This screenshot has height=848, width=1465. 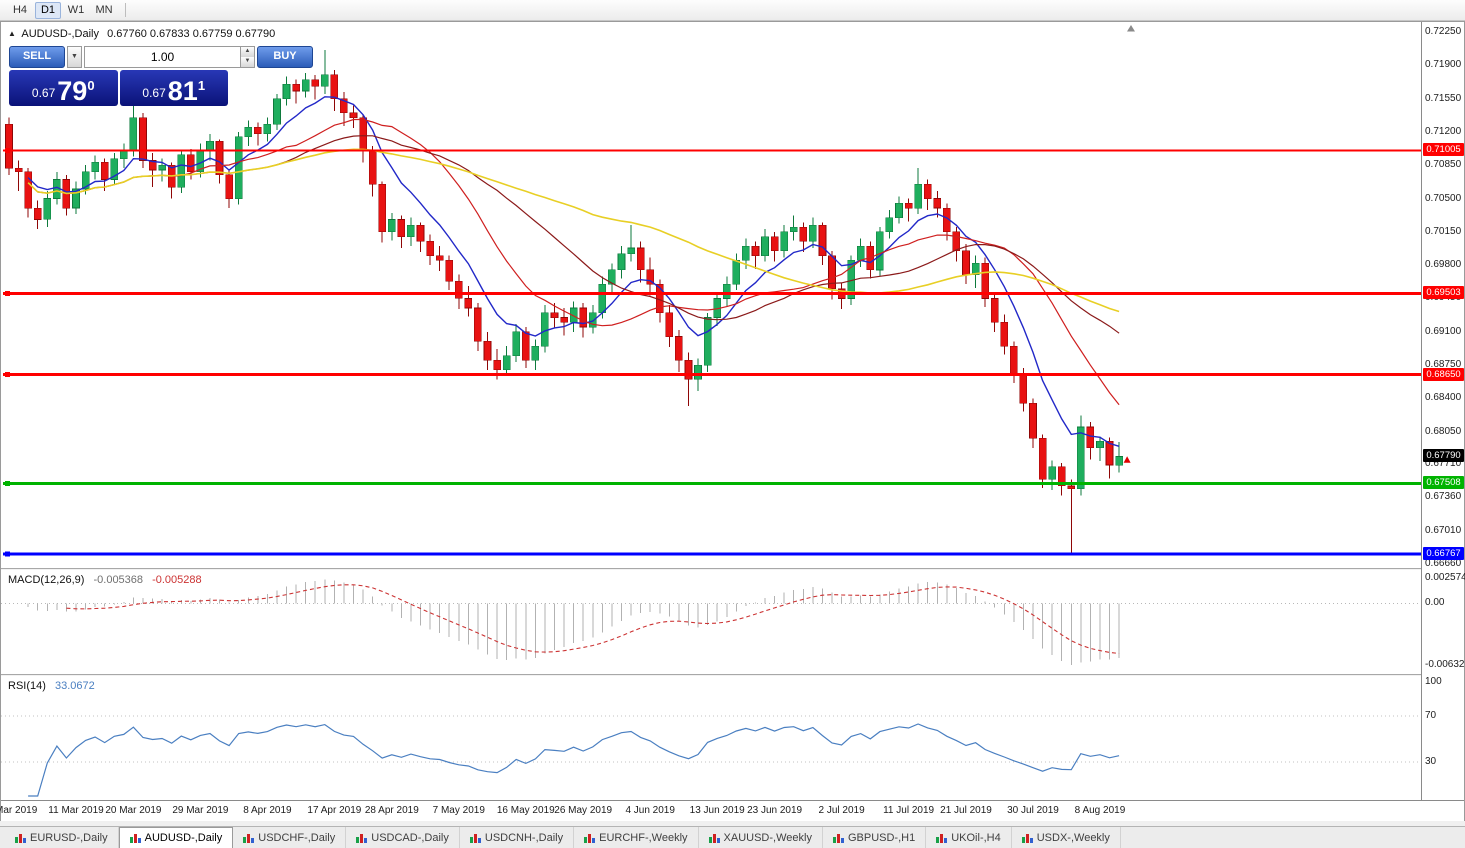 I want to click on volume-dropdown-button: ▼, so click(x=74, y=57).